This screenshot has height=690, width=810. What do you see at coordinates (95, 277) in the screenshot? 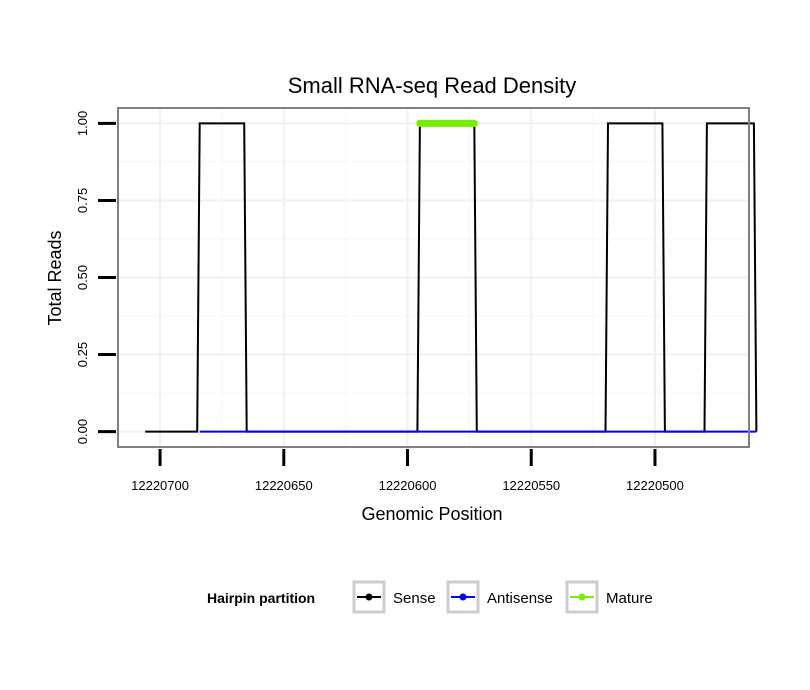
I see `y-axis: 0.00 0.25 0.50 0.75 1.00` at bounding box center [95, 277].